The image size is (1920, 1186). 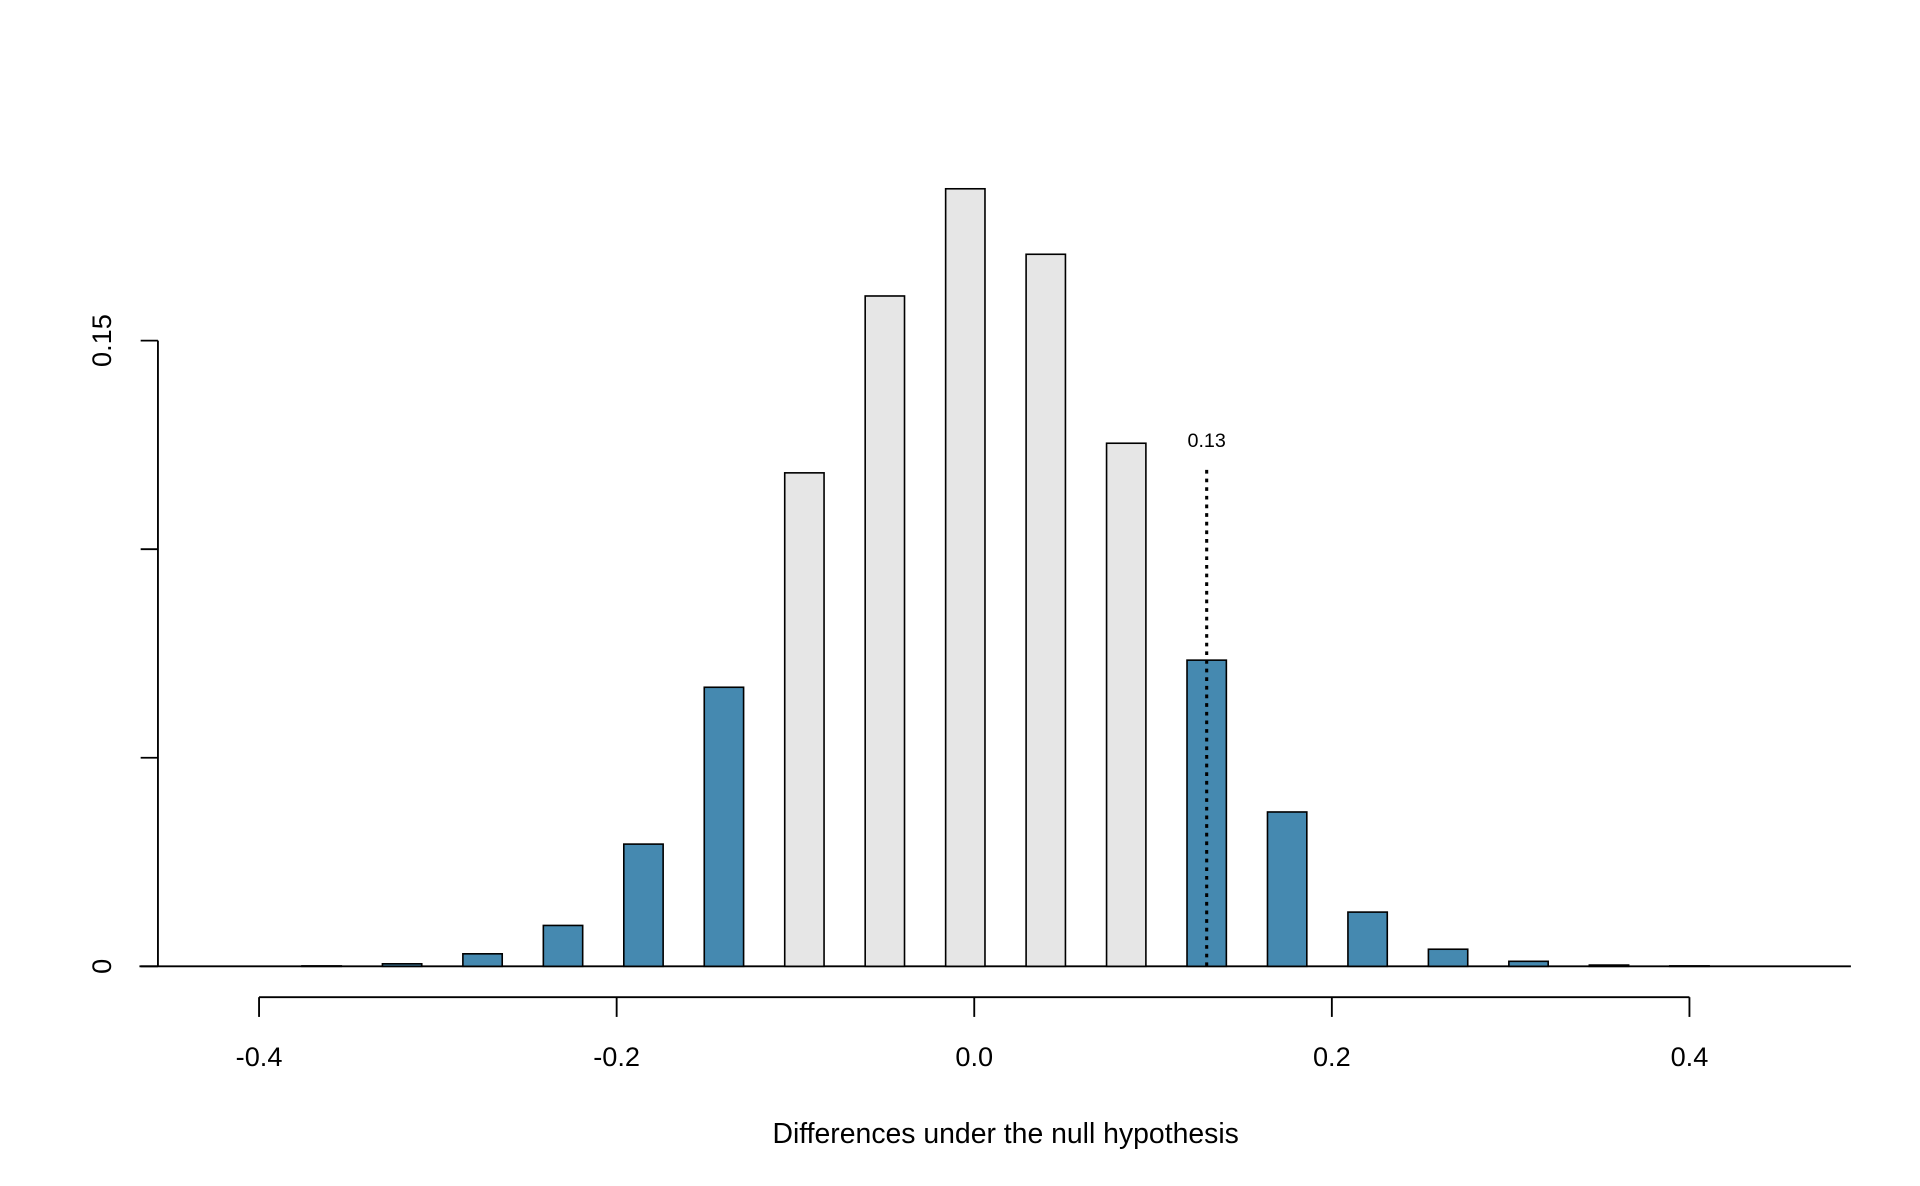 I want to click on x-tick-label: 0.2, so click(x=1332, y=1056).